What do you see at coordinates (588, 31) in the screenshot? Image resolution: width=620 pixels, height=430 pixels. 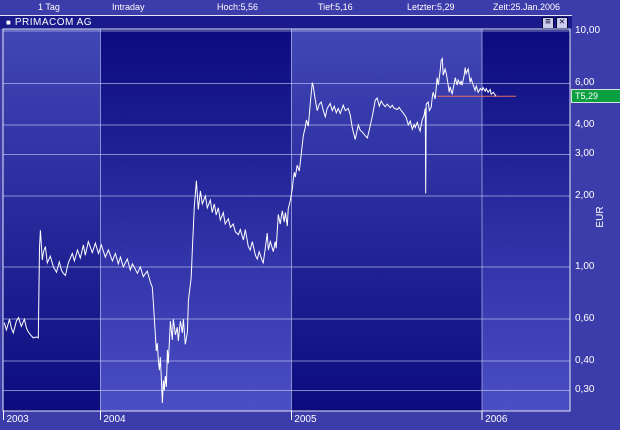 I see `y-tick-label: 10,00` at bounding box center [588, 31].